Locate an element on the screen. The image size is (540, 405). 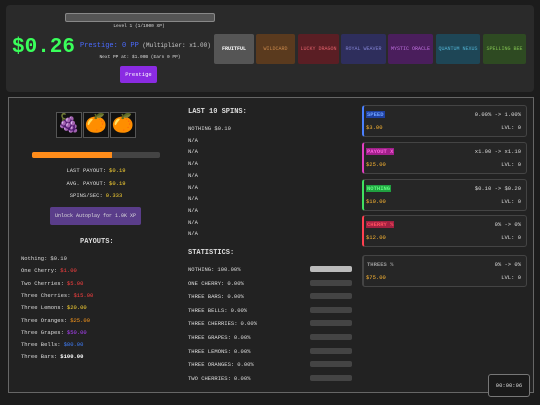
upgrade-name: SPEED is located at coordinates (375, 114).